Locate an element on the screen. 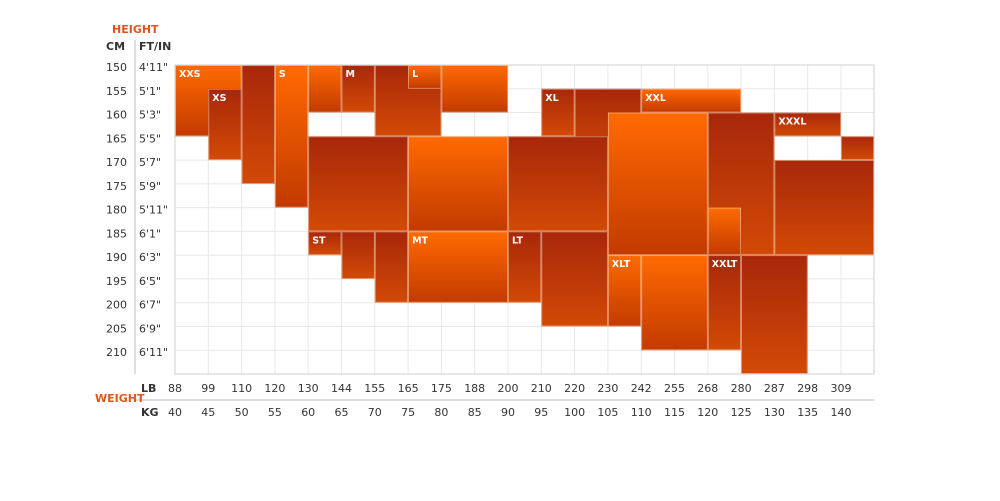 The height and width of the screenshot is (501, 1000). height-cm-tick: 185 is located at coordinates (116, 233).